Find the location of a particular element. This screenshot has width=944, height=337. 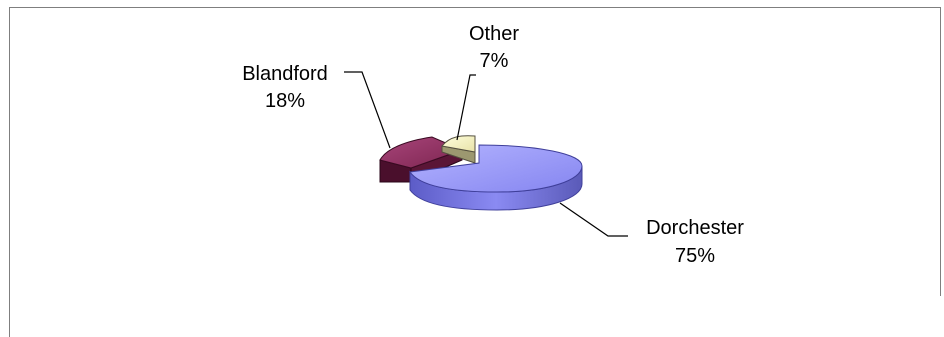

slice-label-blandford-name: Blandford is located at coordinates (285, 74).